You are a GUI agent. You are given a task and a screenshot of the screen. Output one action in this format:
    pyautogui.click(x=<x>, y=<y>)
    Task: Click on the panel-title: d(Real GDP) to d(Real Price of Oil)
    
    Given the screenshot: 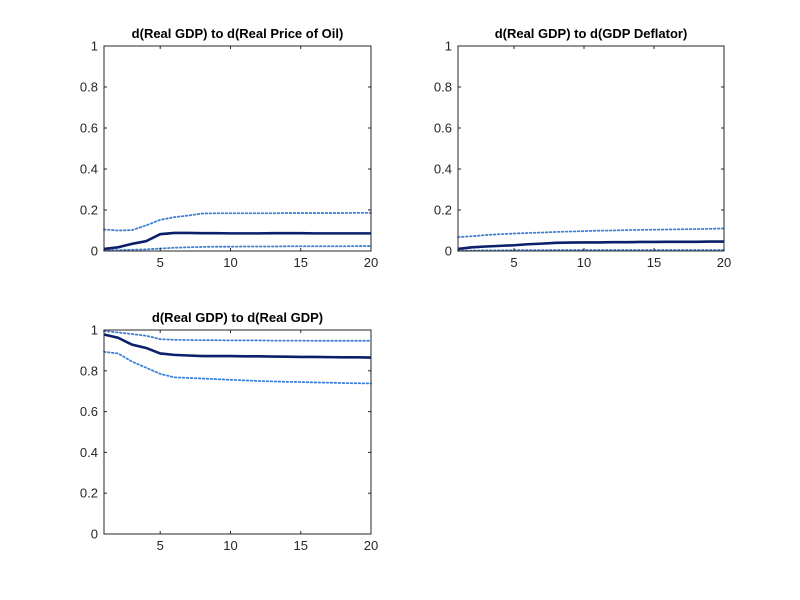 What is the action you would take?
    pyautogui.click(x=238, y=33)
    